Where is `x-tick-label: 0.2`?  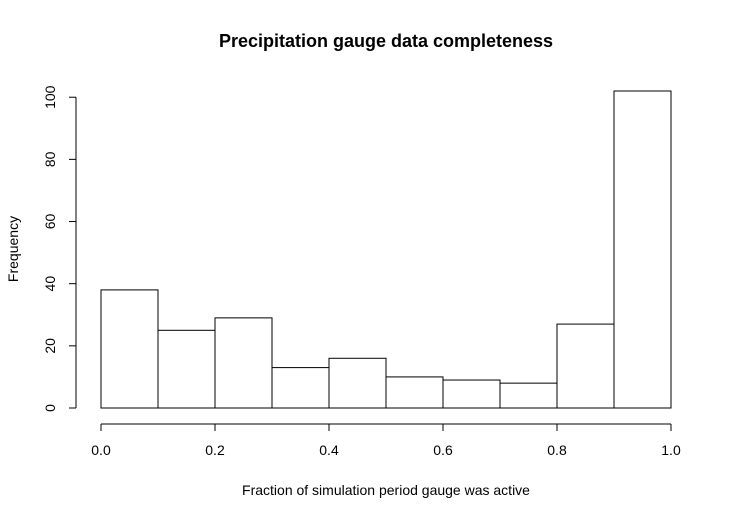 x-tick-label: 0.2 is located at coordinates (215, 450).